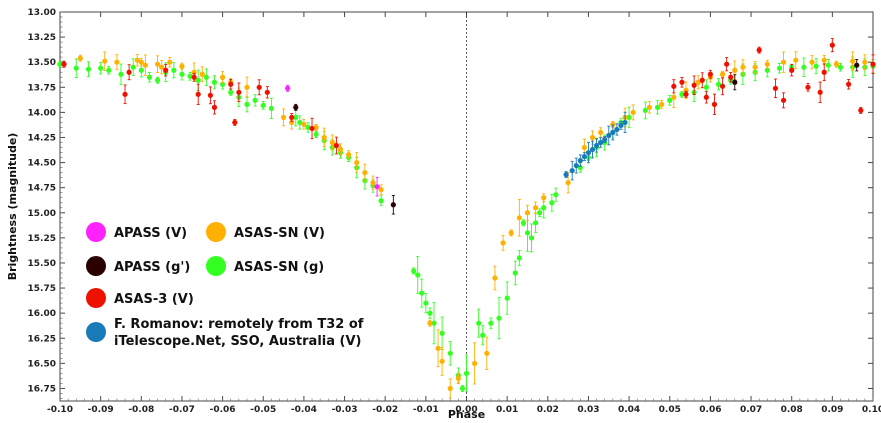  What do you see at coordinates (548, 410) in the screenshot?
I see `x-tick-label: 0.02` at bounding box center [548, 410].